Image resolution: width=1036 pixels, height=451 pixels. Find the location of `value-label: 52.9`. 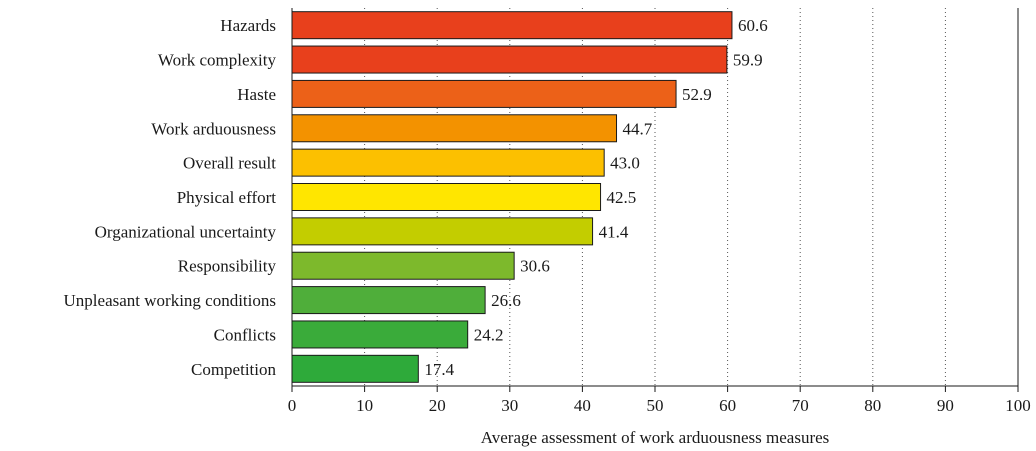

value-label: 52.9 is located at coordinates (697, 94).